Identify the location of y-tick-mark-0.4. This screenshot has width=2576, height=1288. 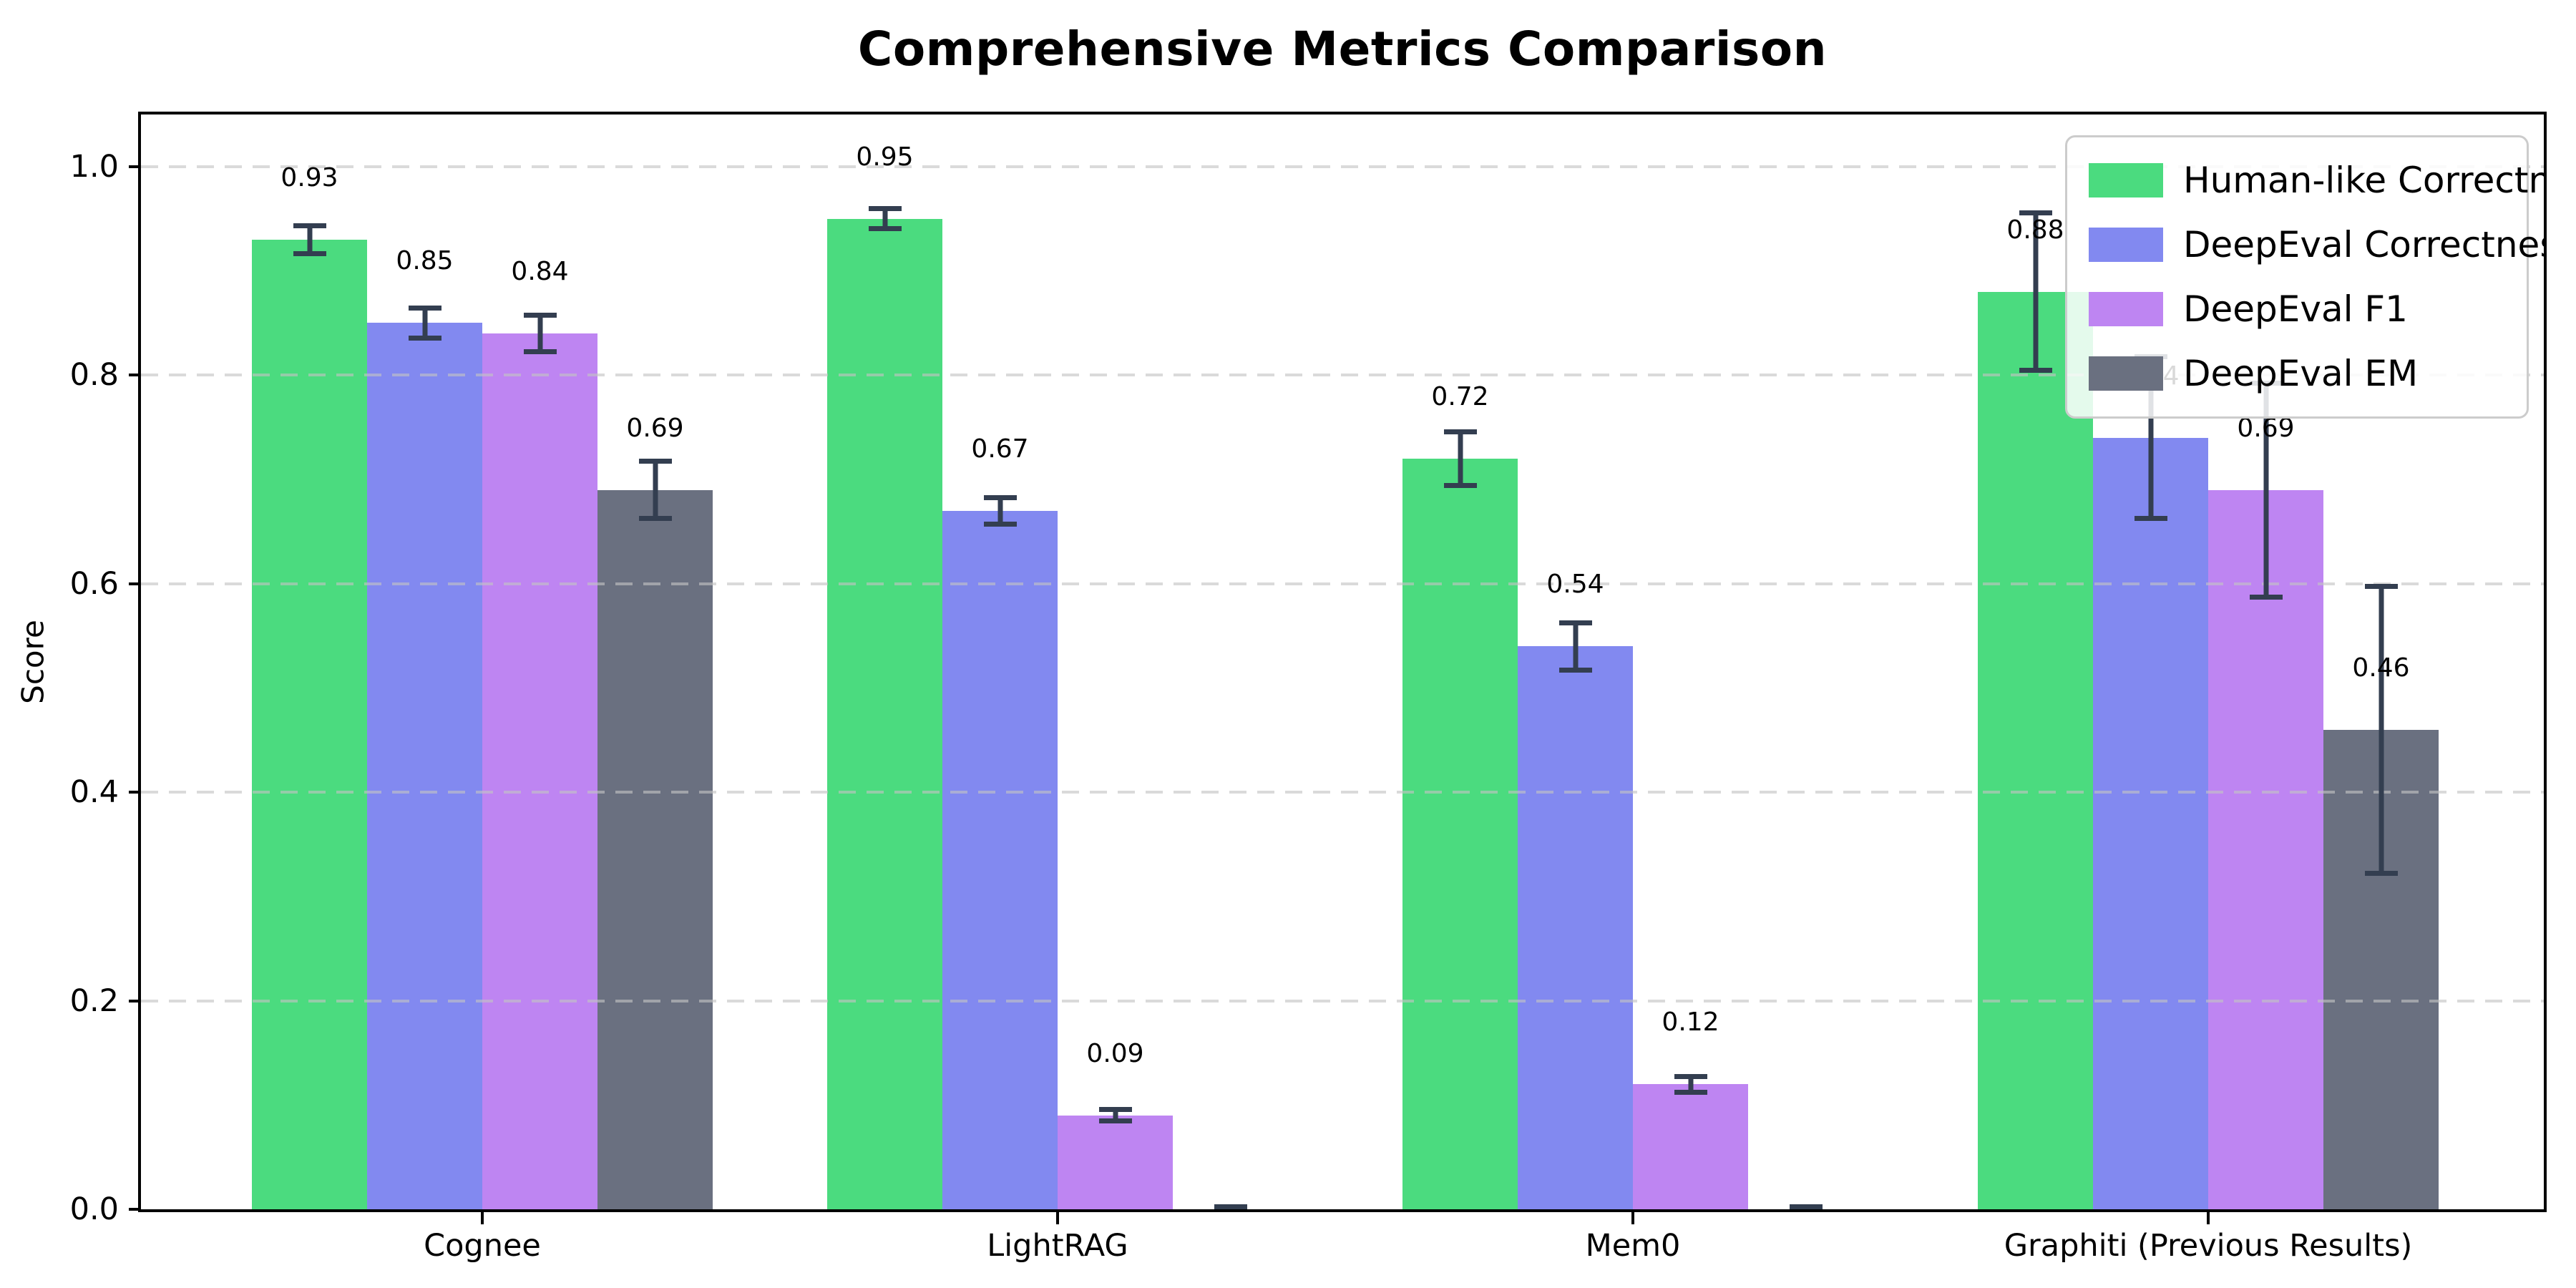
(135, 792).